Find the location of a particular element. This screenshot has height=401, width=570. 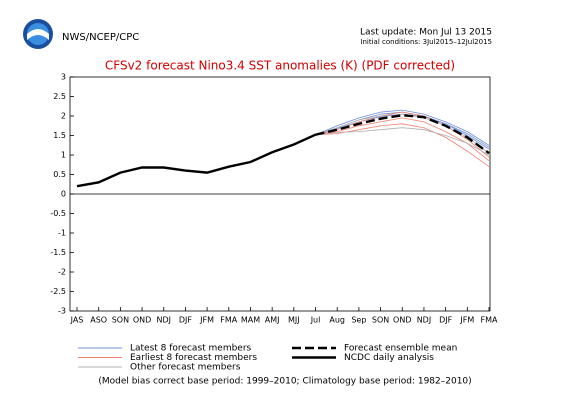

y-tick-label: -2 is located at coordinates (62, 272).